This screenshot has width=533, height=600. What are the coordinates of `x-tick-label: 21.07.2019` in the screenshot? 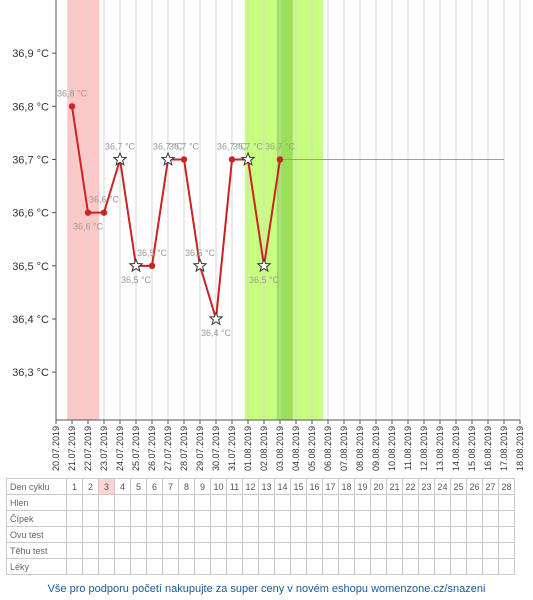 It's located at (72, 448).